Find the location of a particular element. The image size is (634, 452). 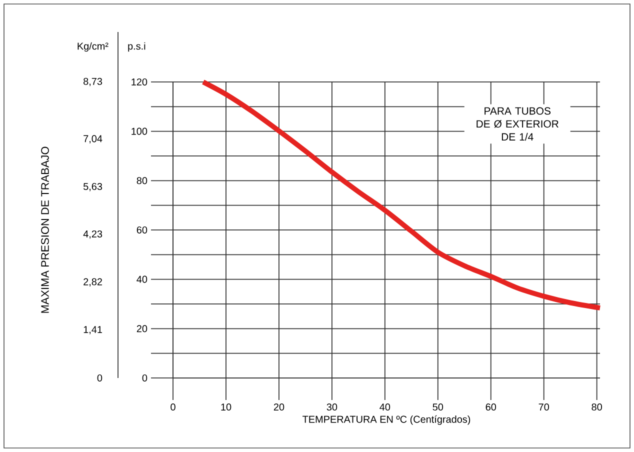

x-tick-label: 70 is located at coordinates (544, 407).